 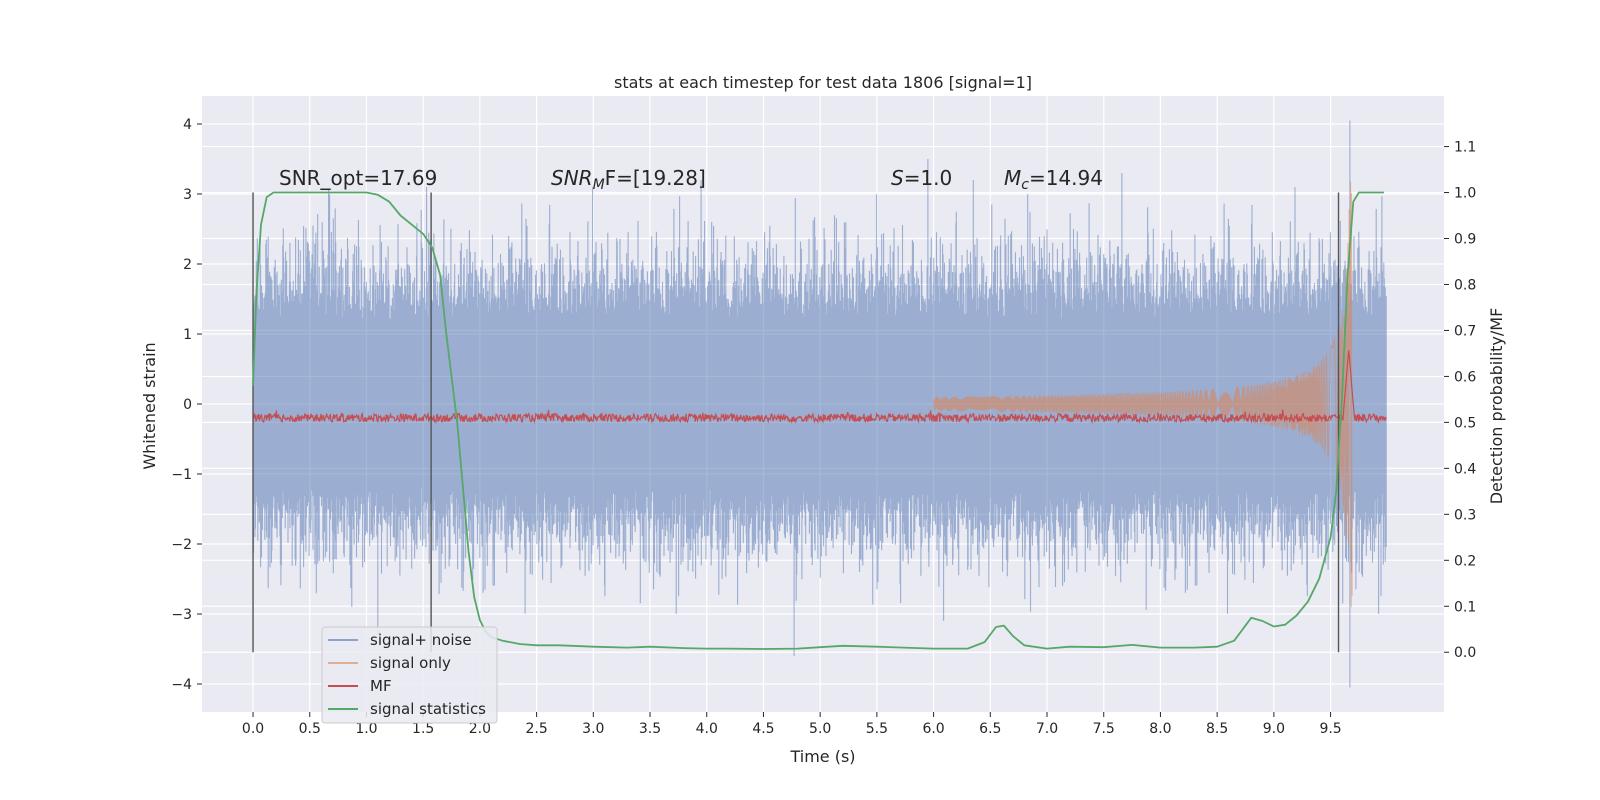 What do you see at coordinates (928, 178) in the screenshot?
I see `s-value: =1.0` at bounding box center [928, 178].